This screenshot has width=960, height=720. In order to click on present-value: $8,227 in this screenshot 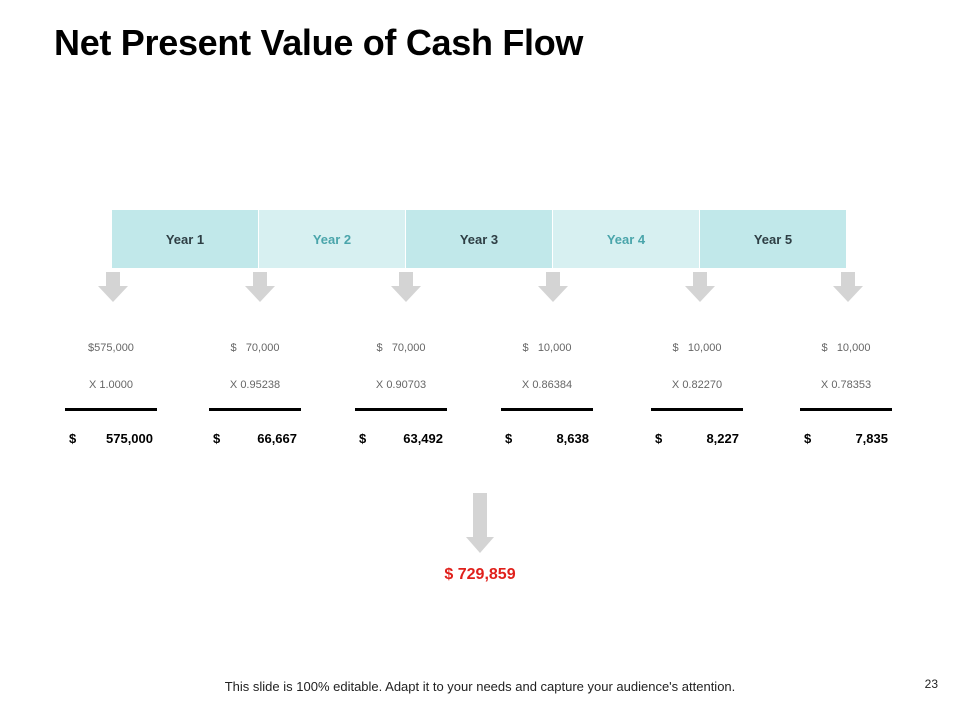, I will do `click(697, 438)`.